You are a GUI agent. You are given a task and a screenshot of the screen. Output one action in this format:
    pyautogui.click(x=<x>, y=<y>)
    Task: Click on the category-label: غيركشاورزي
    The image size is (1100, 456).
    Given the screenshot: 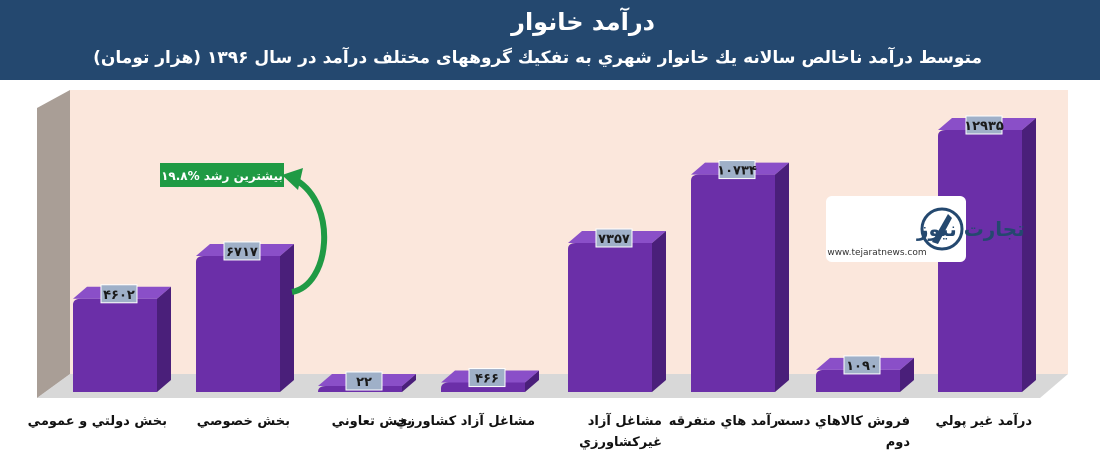 What is the action you would take?
    pyautogui.click(x=620, y=442)
    